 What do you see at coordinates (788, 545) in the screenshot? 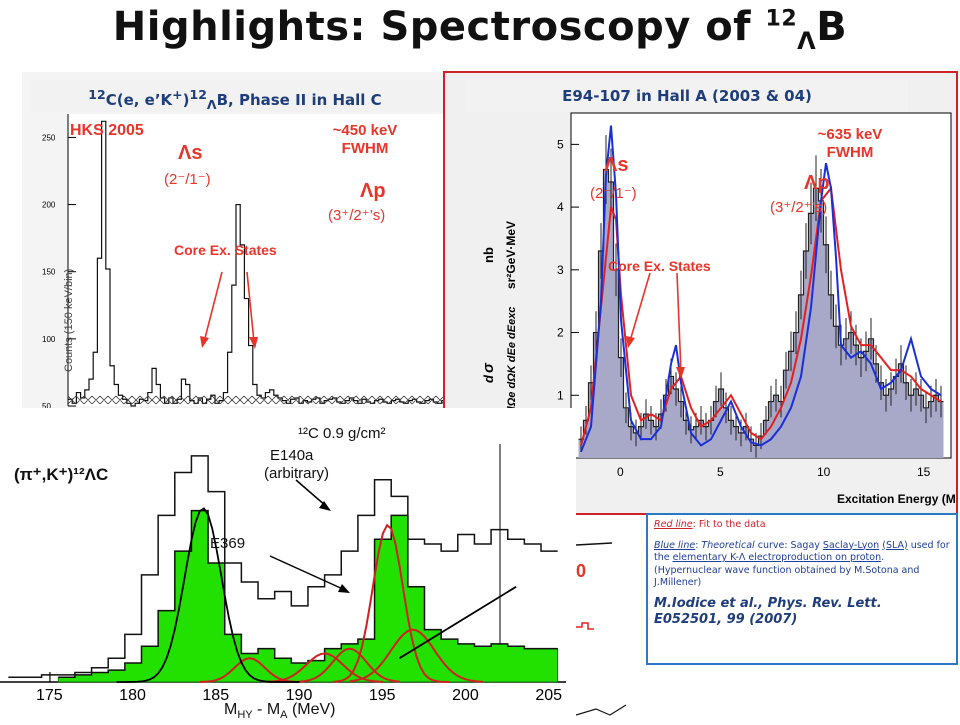
I see `ref-blue-t2: curve: Sagay` at bounding box center [788, 545].